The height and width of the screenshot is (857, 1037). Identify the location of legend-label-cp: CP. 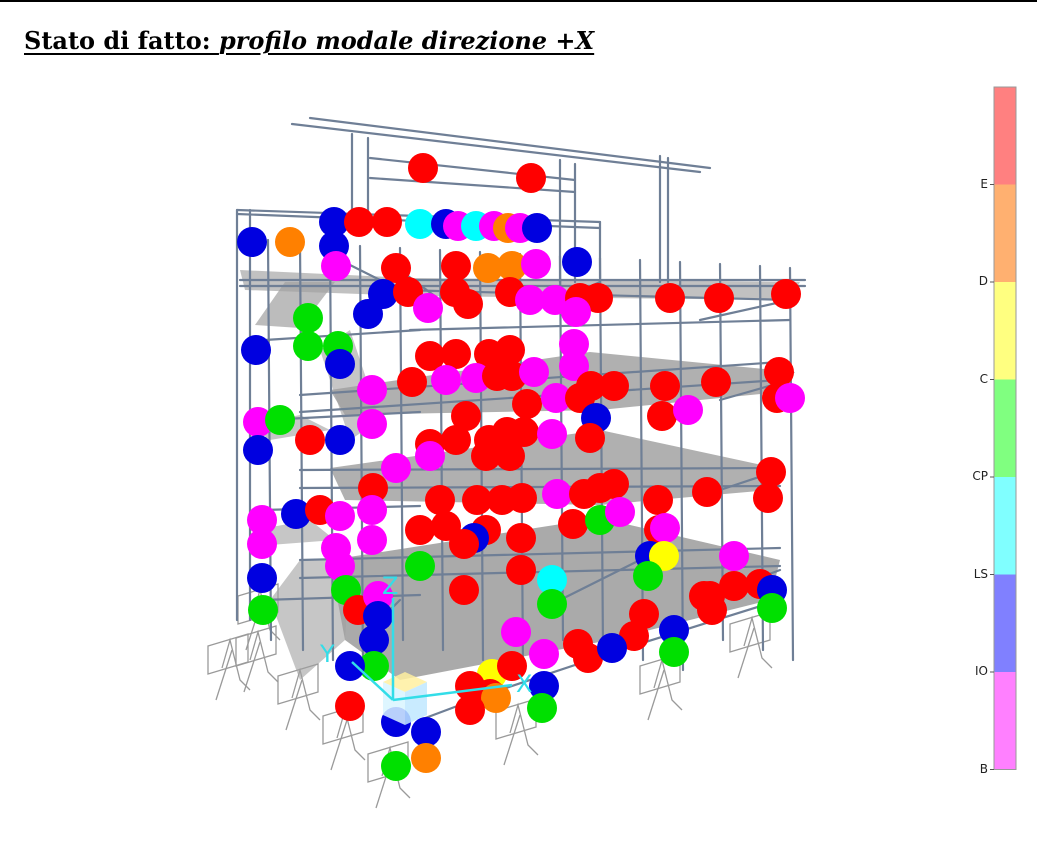
(980, 476).